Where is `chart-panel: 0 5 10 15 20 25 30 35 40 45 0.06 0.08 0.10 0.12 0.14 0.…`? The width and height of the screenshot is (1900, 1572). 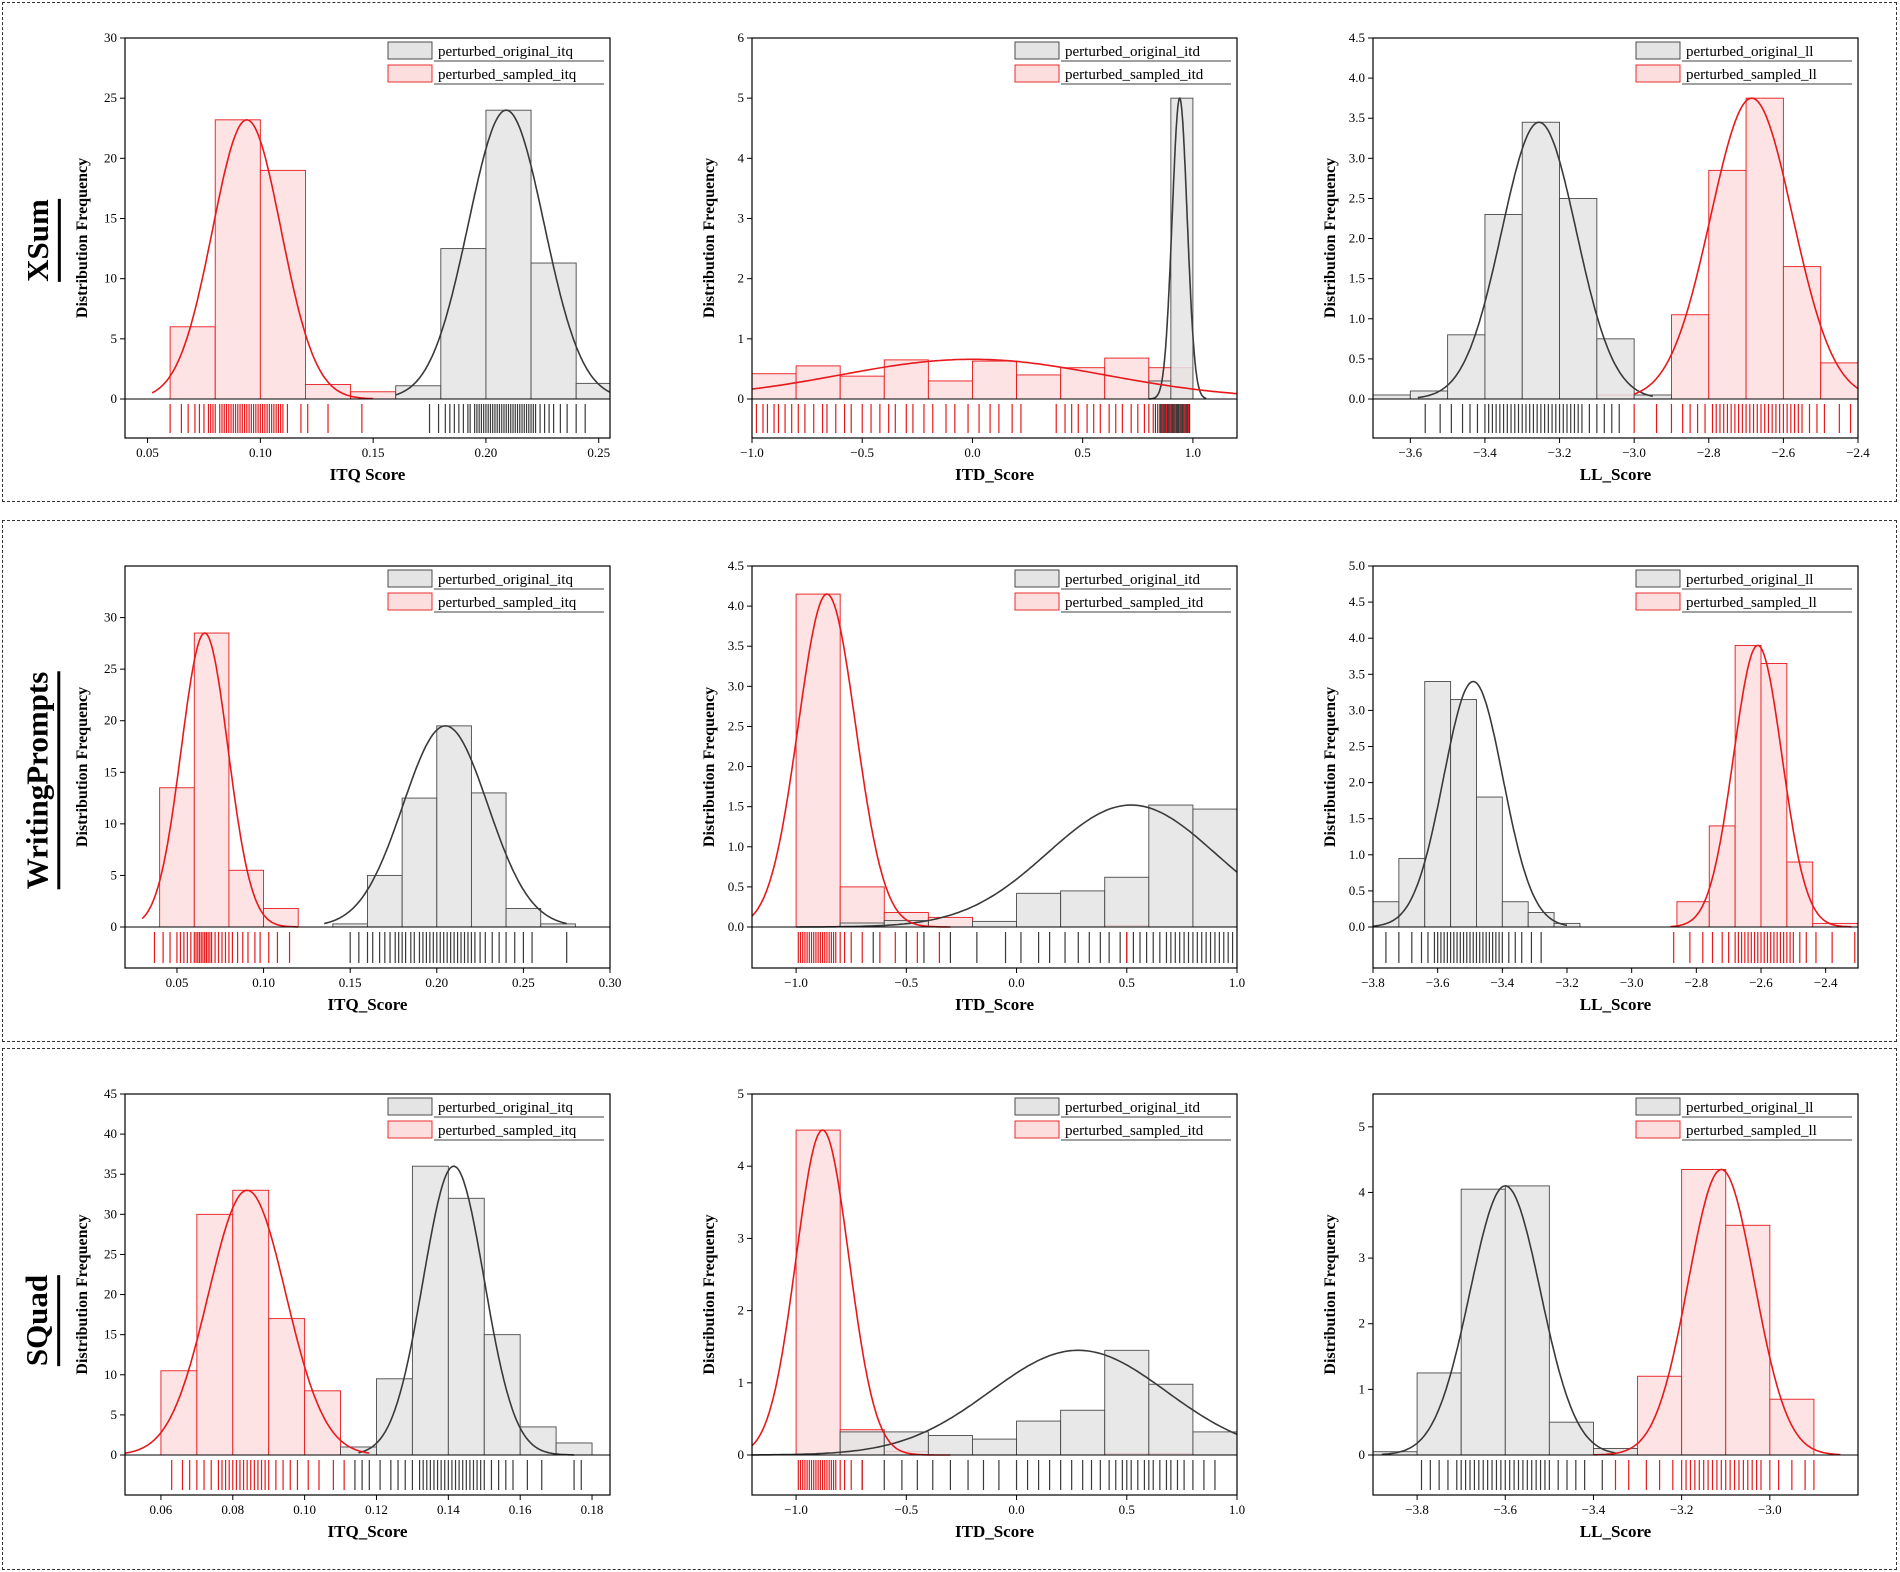 chart-panel: 0 5 10 15 20 25 30 35 40 45 0.06 0.08 0.10 0.12 0.14 0.… is located at coordinates (342, 1313).